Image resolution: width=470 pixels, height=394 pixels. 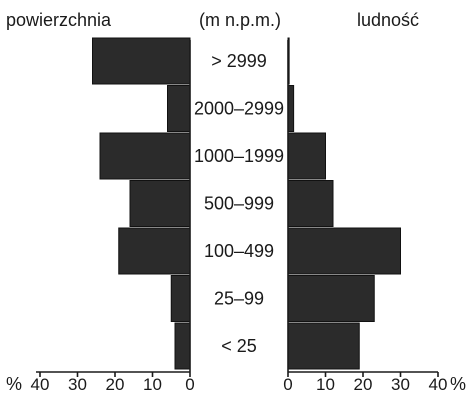 I want to click on category-label-2999: > 2999, so click(x=239, y=61).